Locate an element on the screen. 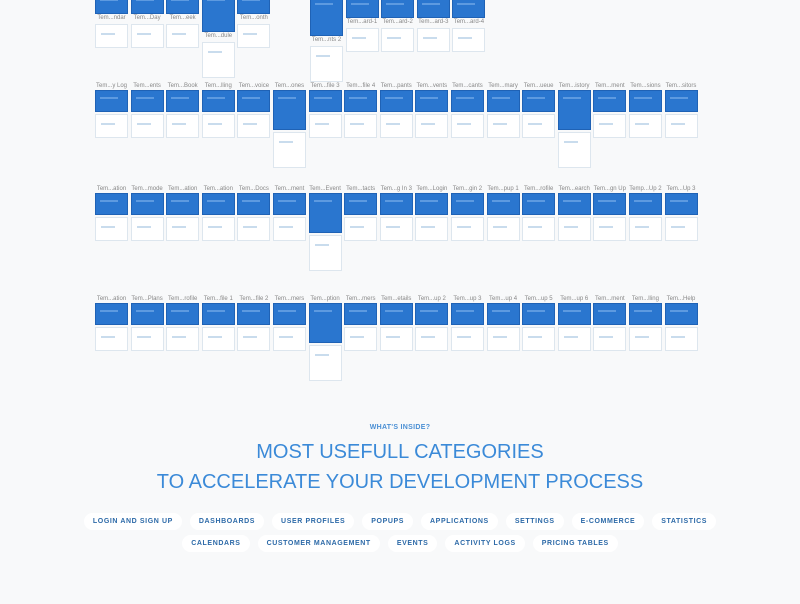 This screenshot has width=800, height=604. template-thumbnail: Tem...ones is located at coordinates (289, 125).